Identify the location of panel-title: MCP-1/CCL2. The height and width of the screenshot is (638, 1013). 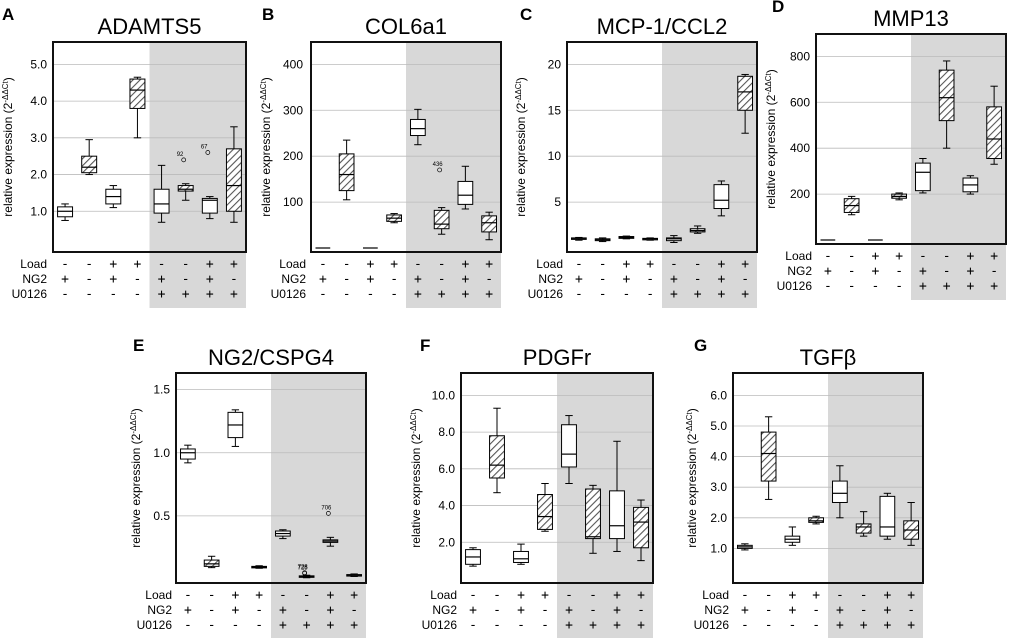
(662, 26).